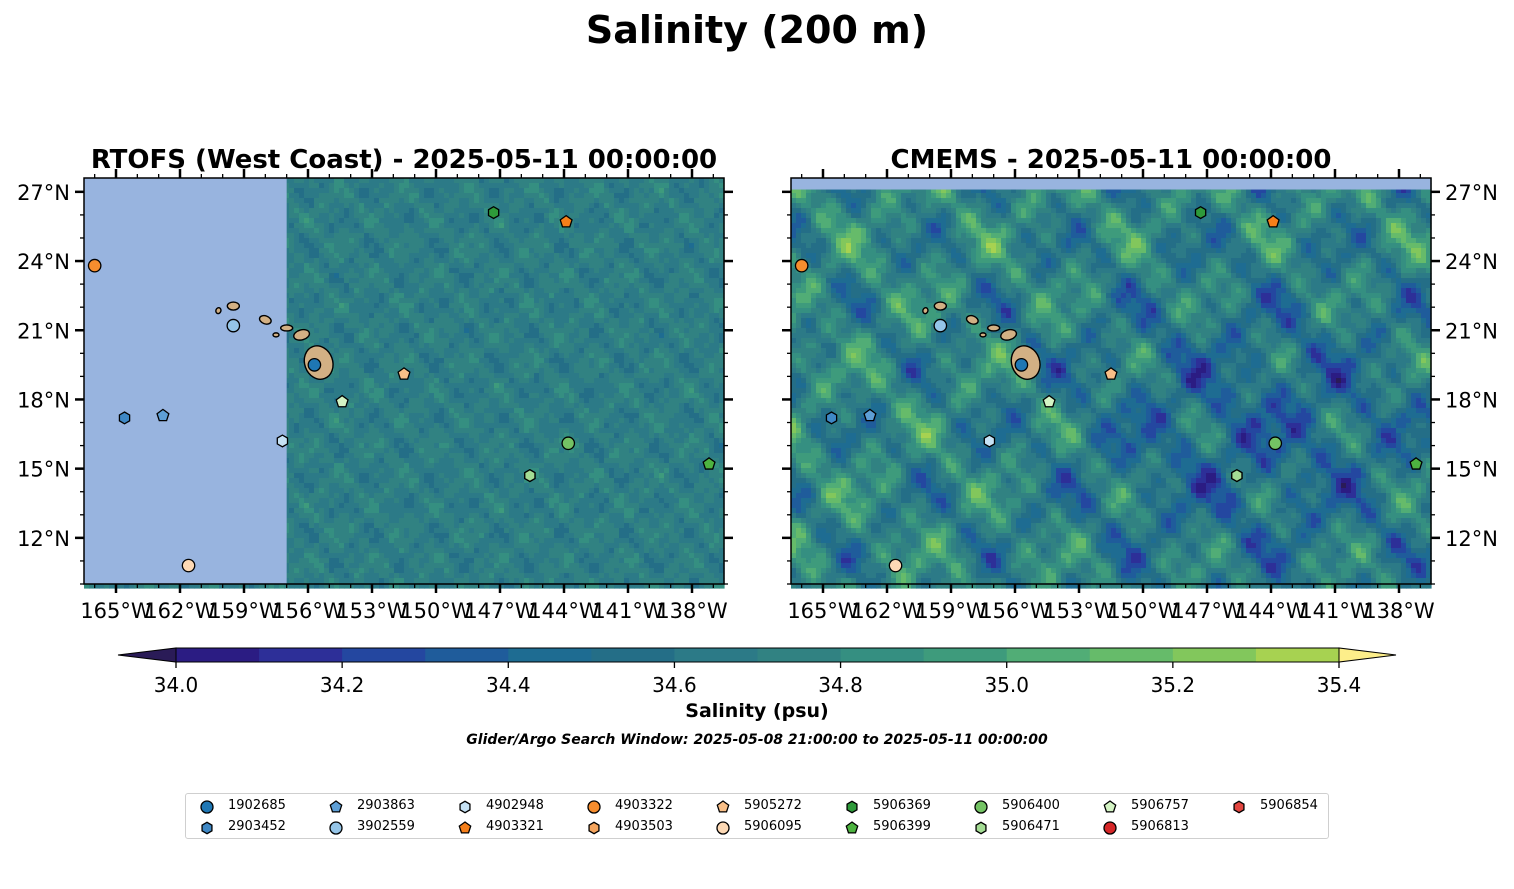 Image resolution: width=1514 pixels, height=889 pixels. What do you see at coordinates (1111, 160) in the screenshot?
I see `panel-title: CMEMS - 2025-05-11 00:00:00` at bounding box center [1111, 160].